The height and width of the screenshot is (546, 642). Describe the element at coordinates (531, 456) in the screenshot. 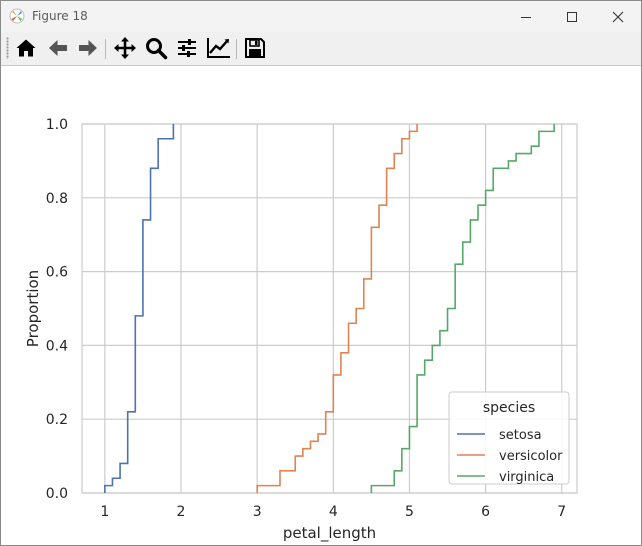

I see `legend-label-versicolor: versicolor` at that location.